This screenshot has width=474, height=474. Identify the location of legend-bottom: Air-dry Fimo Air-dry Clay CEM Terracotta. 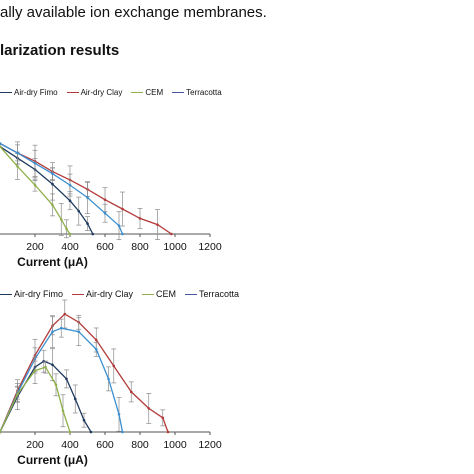
(124, 294).